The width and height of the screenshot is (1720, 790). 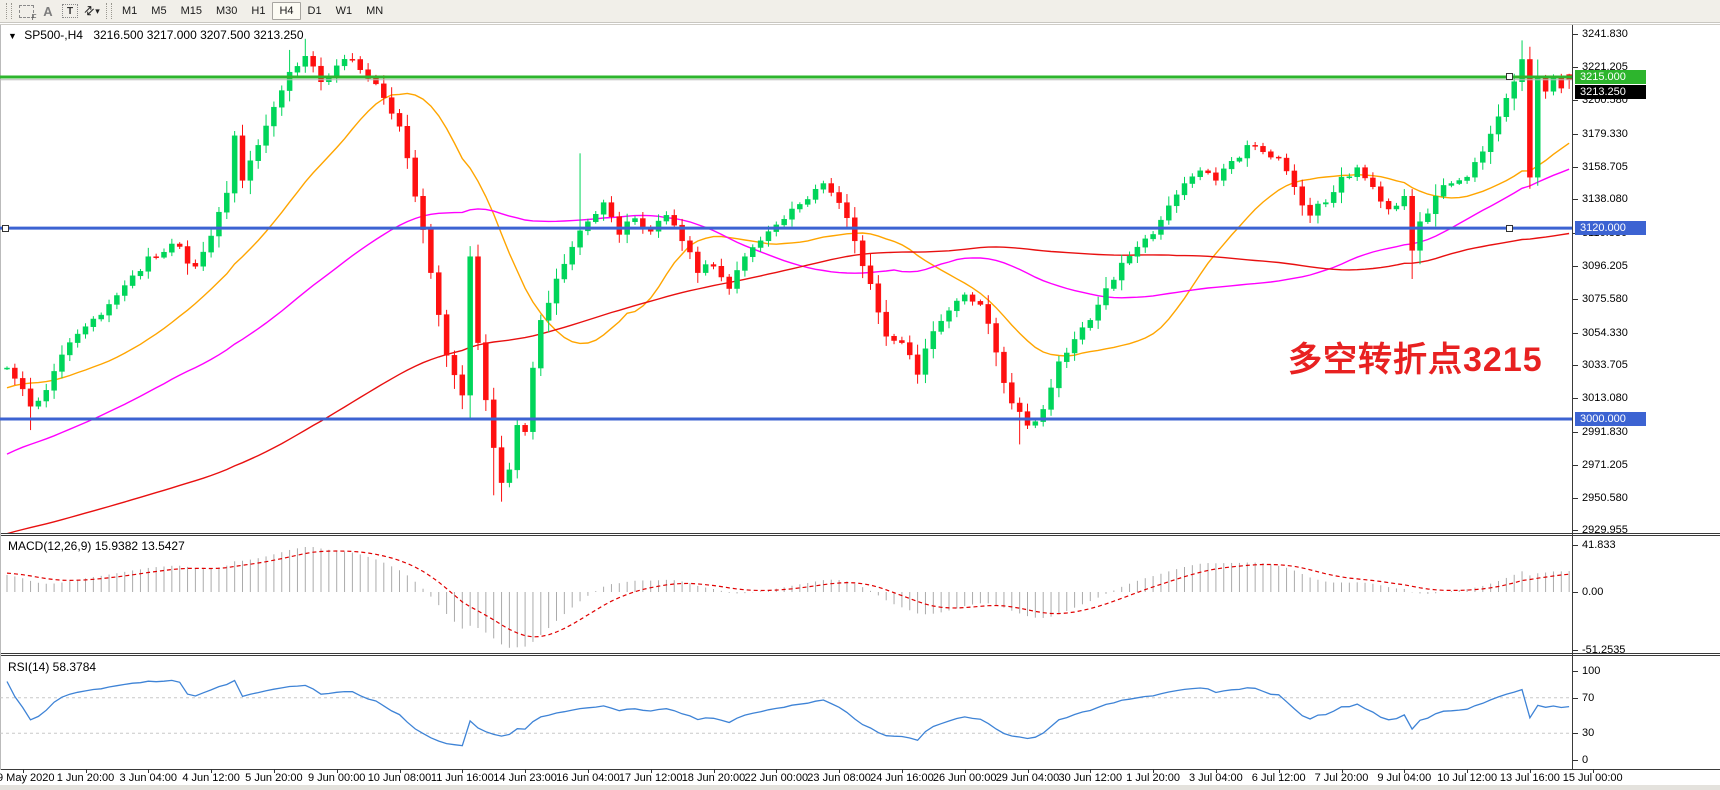 What do you see at coordinates (1610, 91) in the screenshot?
I see `price-badge: 3213.250` at bounding box center [1610, 91].